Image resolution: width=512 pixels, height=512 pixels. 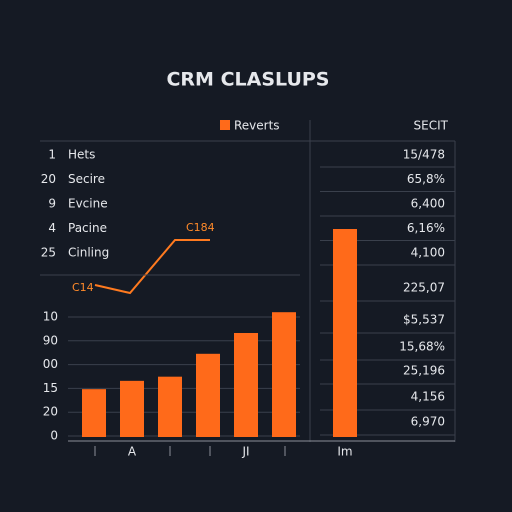 What do you see at coordinates (83, 287) in the screenshot?
I see `annotation: C14` at bounding box center [83, 287].